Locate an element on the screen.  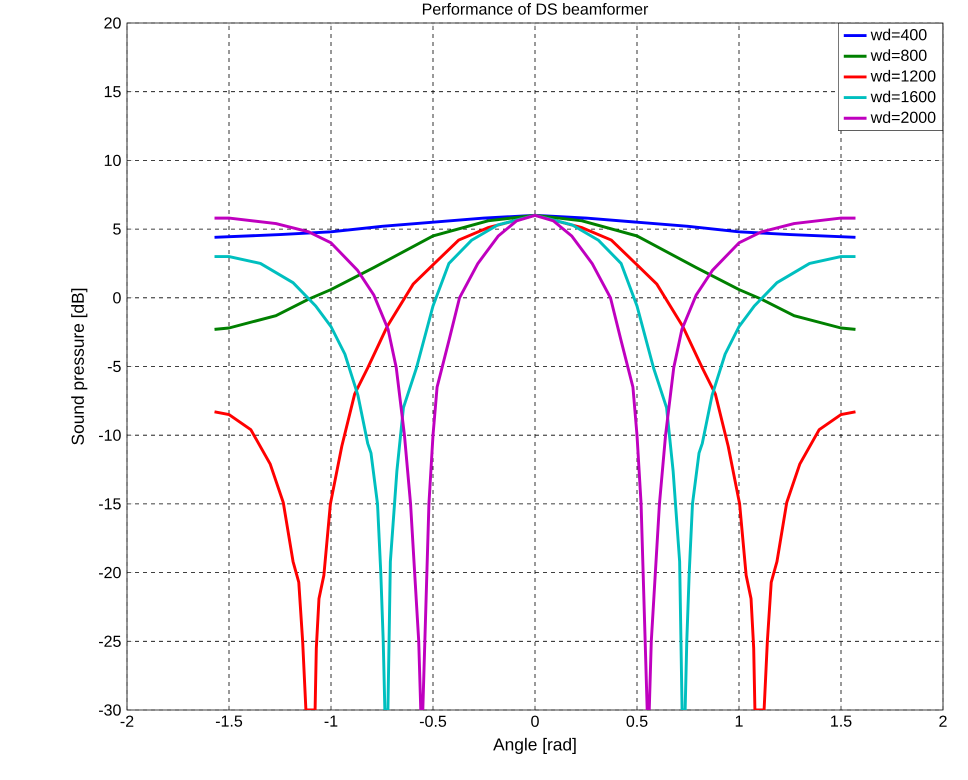
x-tick-label: -1.5 is located at coordinates (229, 721).